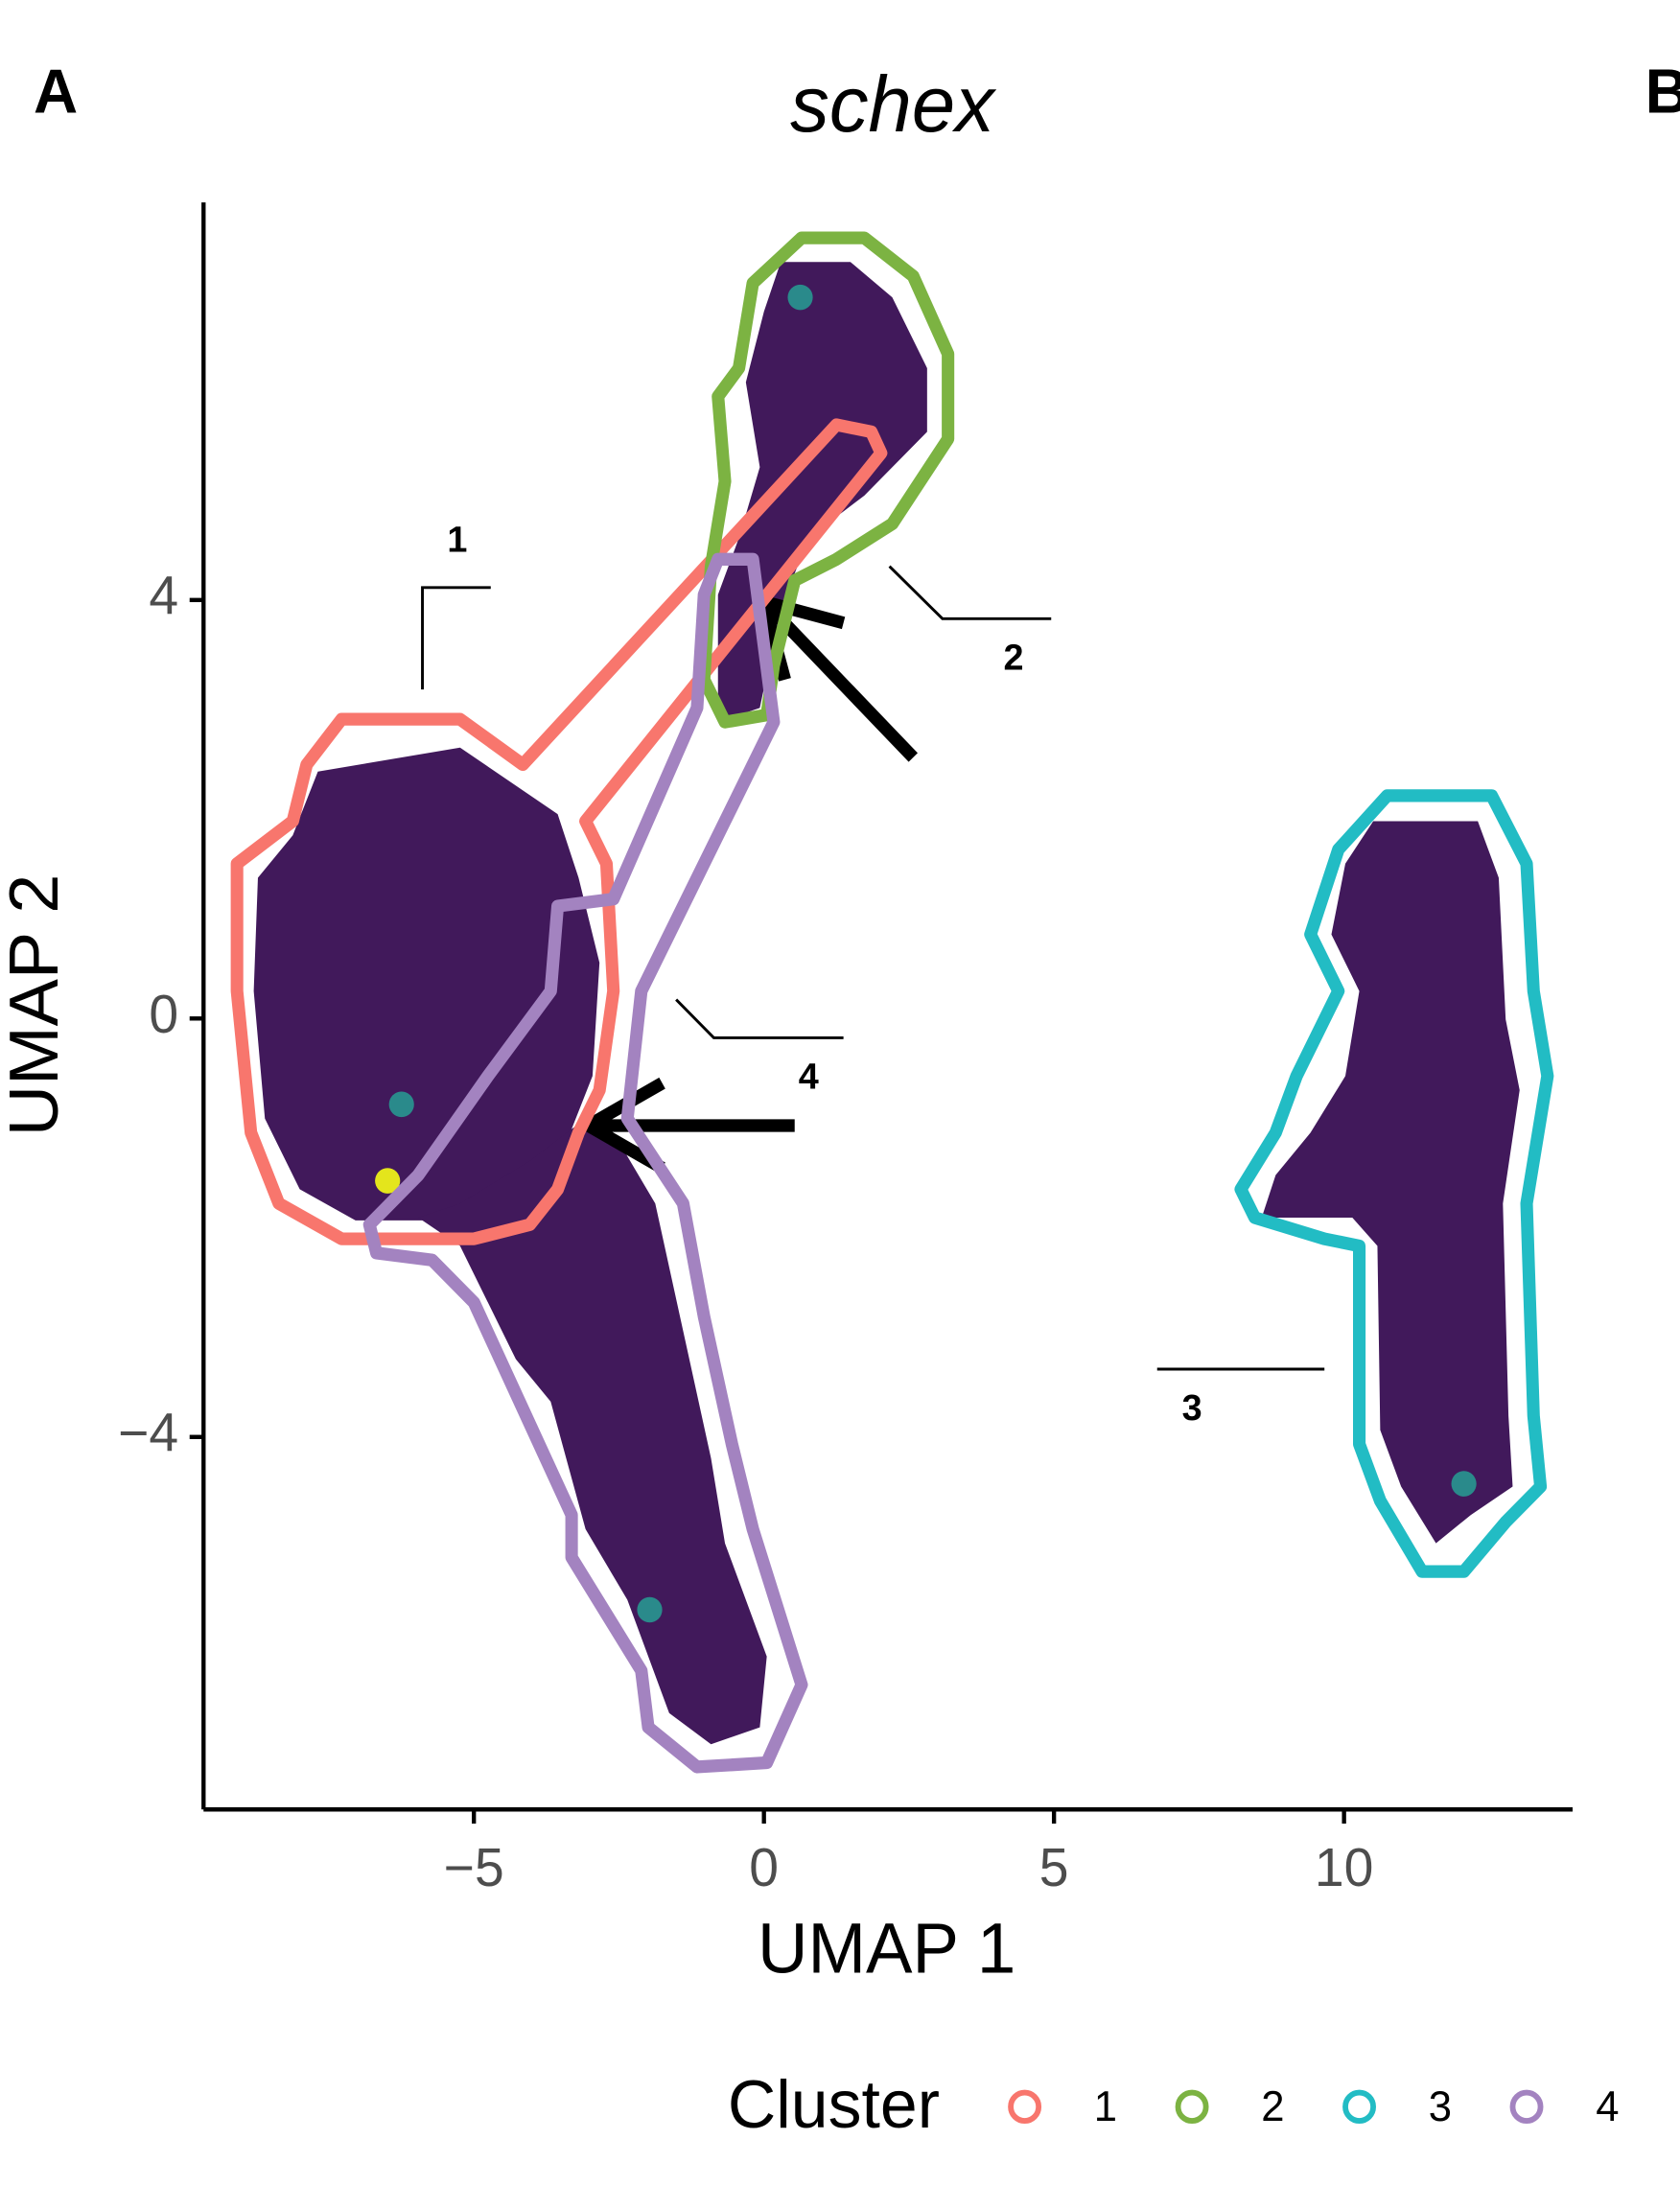 This screenshot has height=2186, width=1680. What do you see at coordinates (1607, 2106) in the screenshot?
I see `legend-label: 4` at bounding box center [1607, 2106].